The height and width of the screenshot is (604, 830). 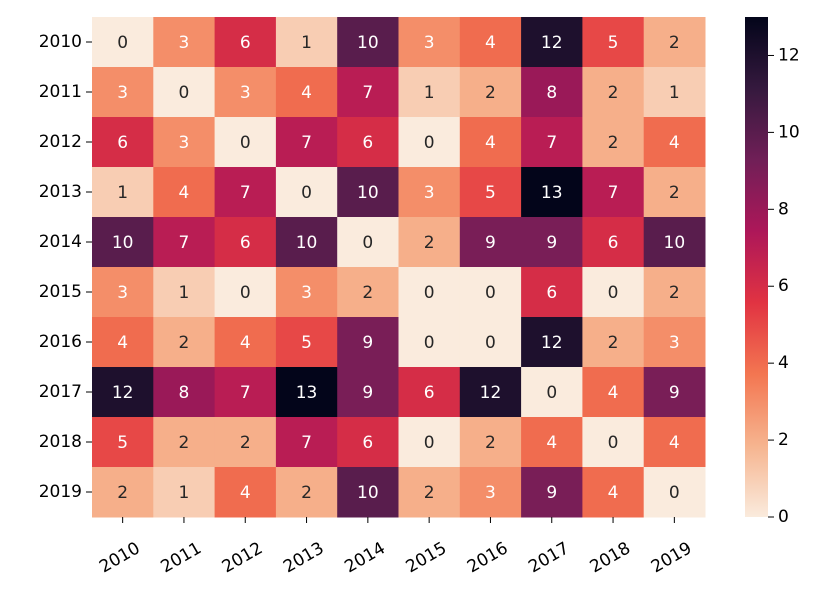 What do you see at coordinates (60, 192) in the screenshot?
I see `y-tick-label: 2013` at bounding box center [60, 192].